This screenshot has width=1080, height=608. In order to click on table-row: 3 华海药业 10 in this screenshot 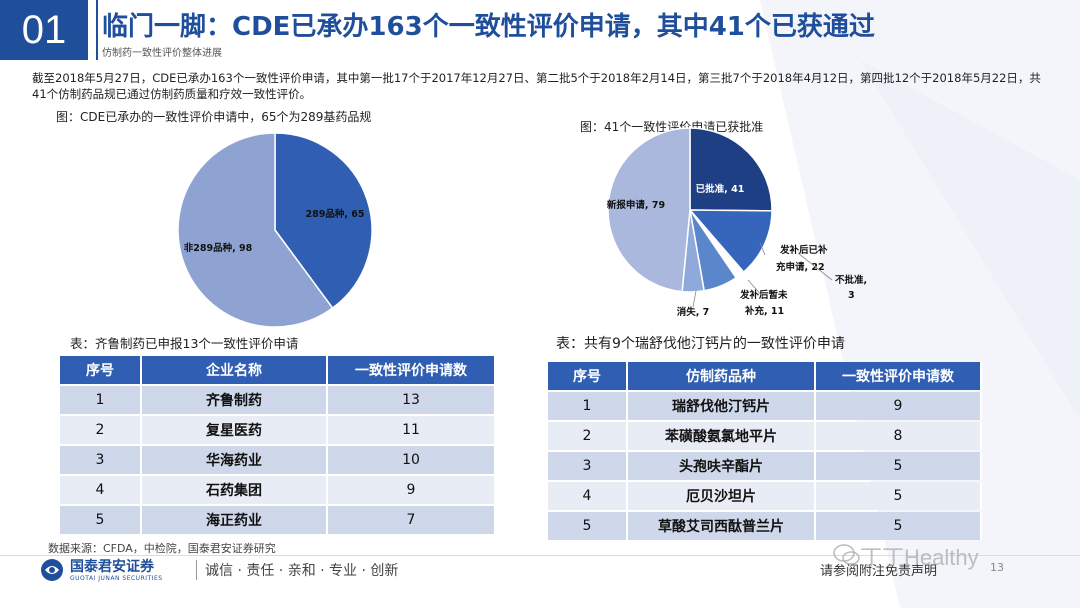, I will do `click(278, 460)`.